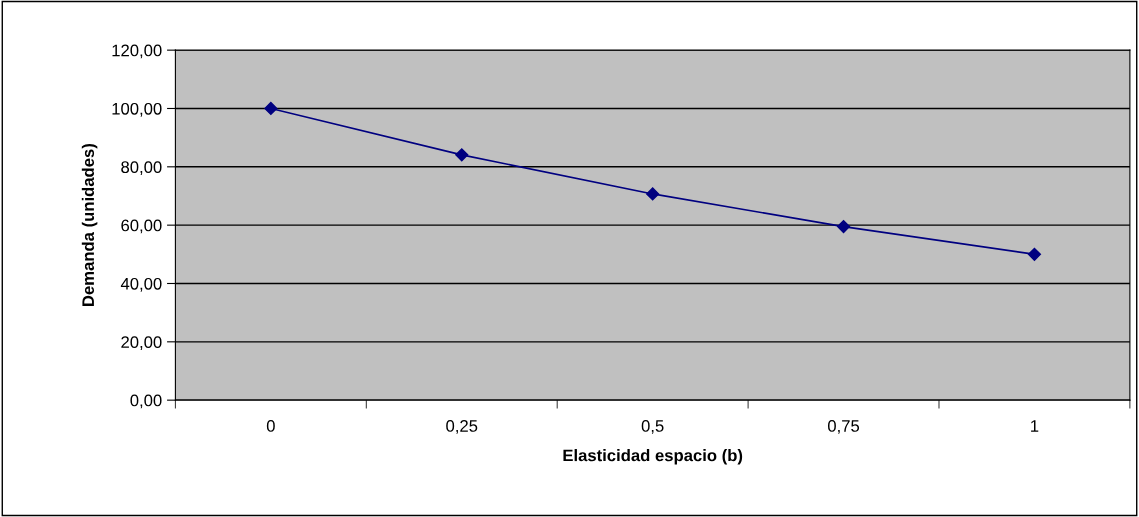  What do you see at coordinates (843, 427) in the screenshot?
I see `x-tick-label: 0,75` at bounding box center [843, 427].